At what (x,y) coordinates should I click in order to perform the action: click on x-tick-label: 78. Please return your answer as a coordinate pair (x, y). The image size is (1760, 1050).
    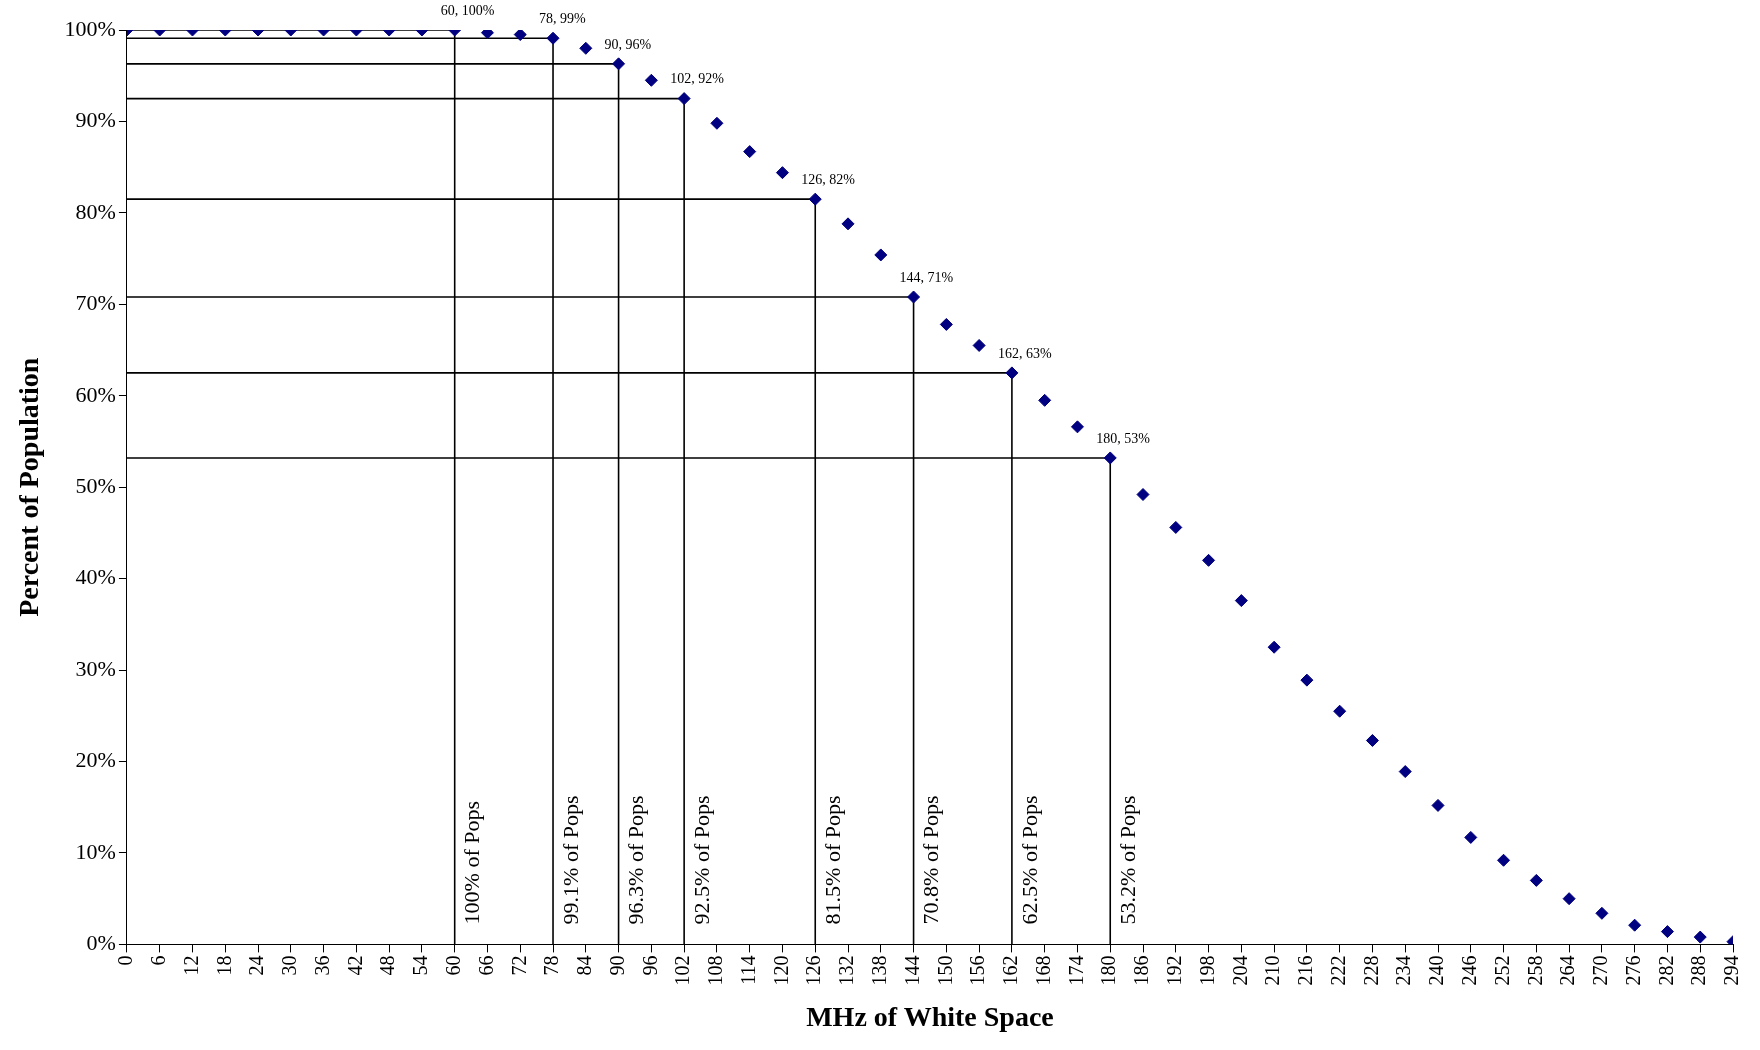
    Looking at the image, I should click on (551, 965).